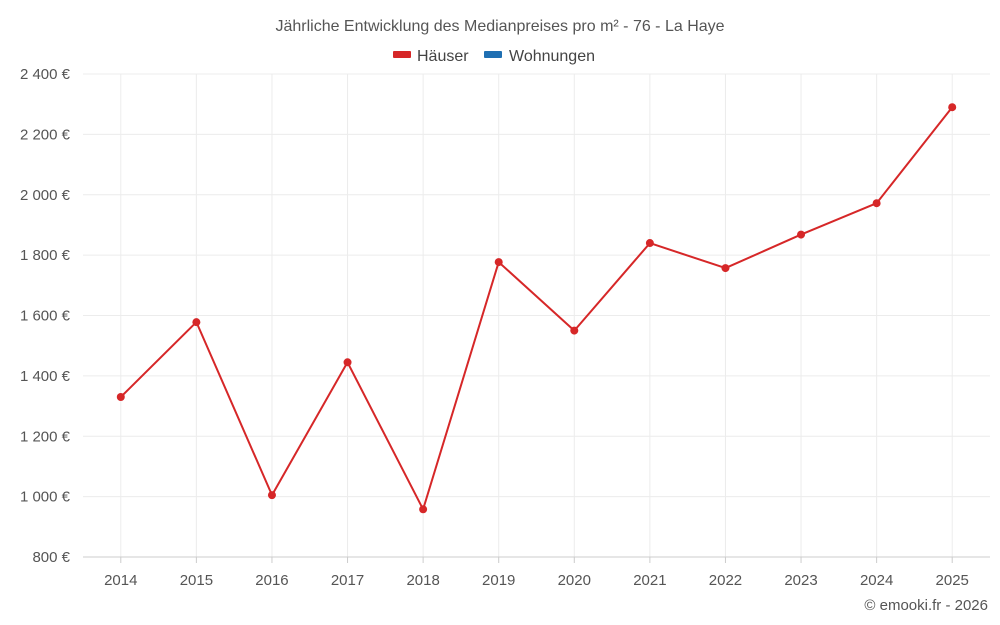 The height and width of the screenshot is (625, 1000). I want to click on y-tick-label: 1 800 €, so click(45, 255).